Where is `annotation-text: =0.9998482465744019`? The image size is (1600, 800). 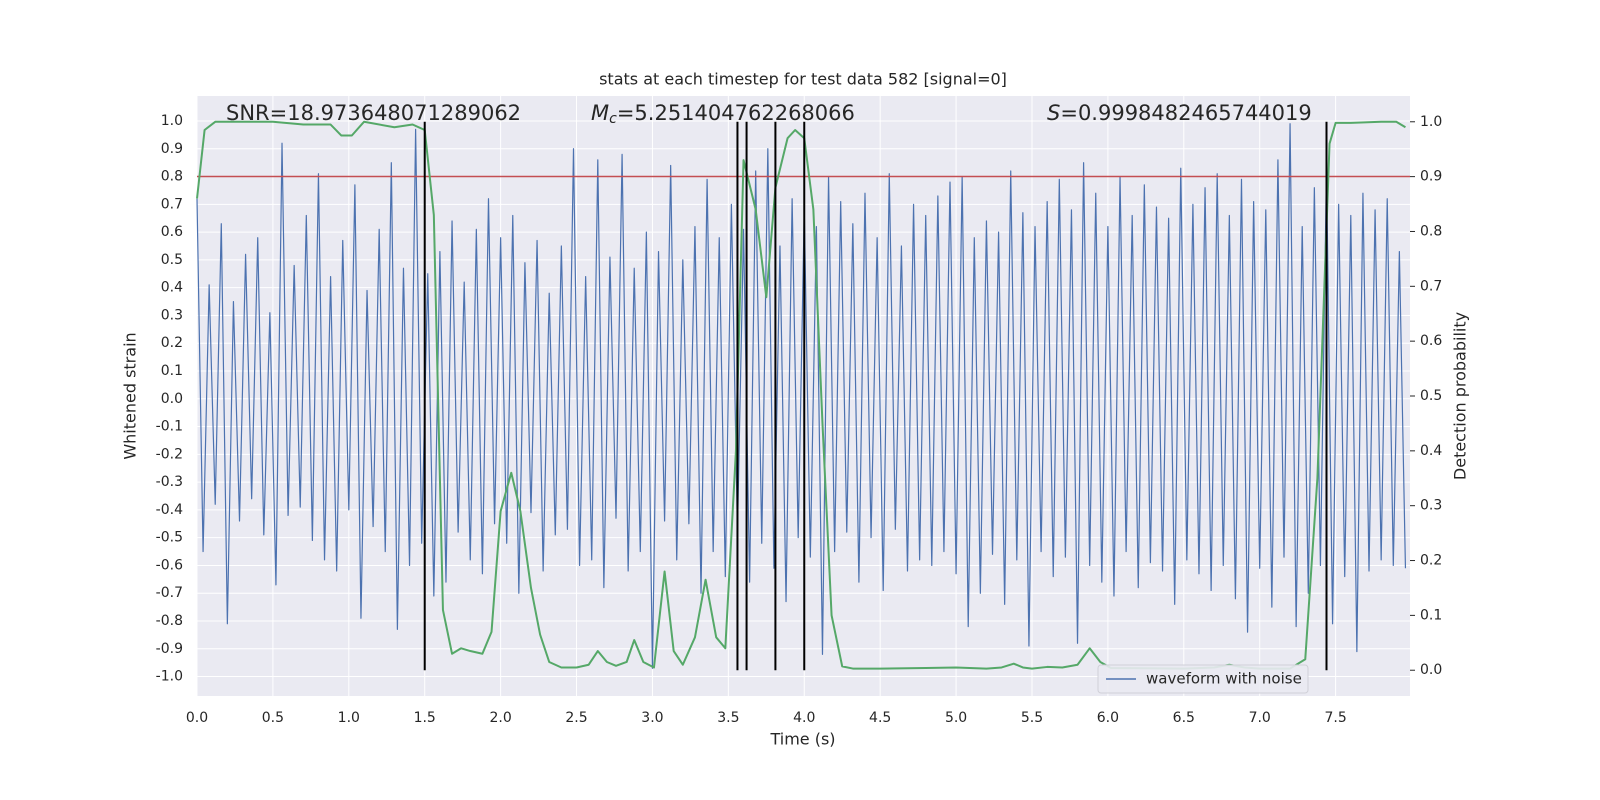 annotation-text: =0.9998482465744019 is located at coordinates (1185, 113).